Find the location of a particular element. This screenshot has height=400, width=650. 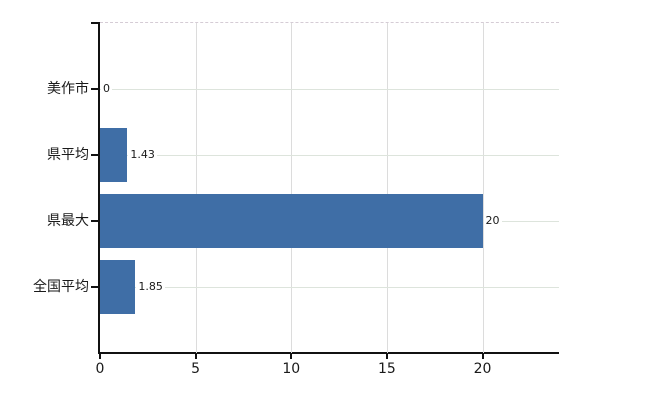

bar-value-label: 1.43 is located at coordinates (142, 155).